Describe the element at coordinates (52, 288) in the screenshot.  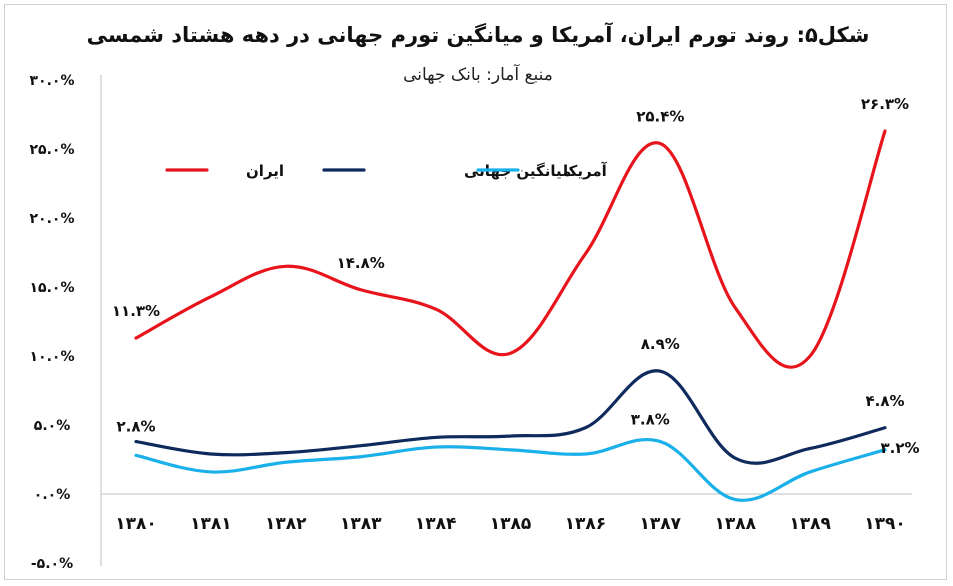
I see `y-tick-label: ۱۵.۰%` at that location.